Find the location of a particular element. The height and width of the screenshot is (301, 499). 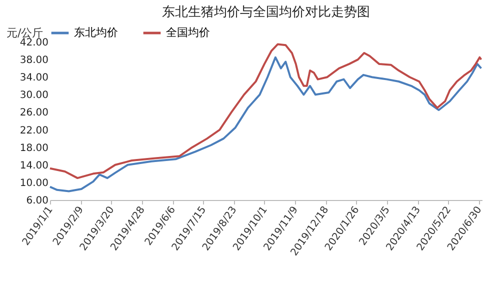

y-tick-label: 26.00 is located at coordinates (34, 113).